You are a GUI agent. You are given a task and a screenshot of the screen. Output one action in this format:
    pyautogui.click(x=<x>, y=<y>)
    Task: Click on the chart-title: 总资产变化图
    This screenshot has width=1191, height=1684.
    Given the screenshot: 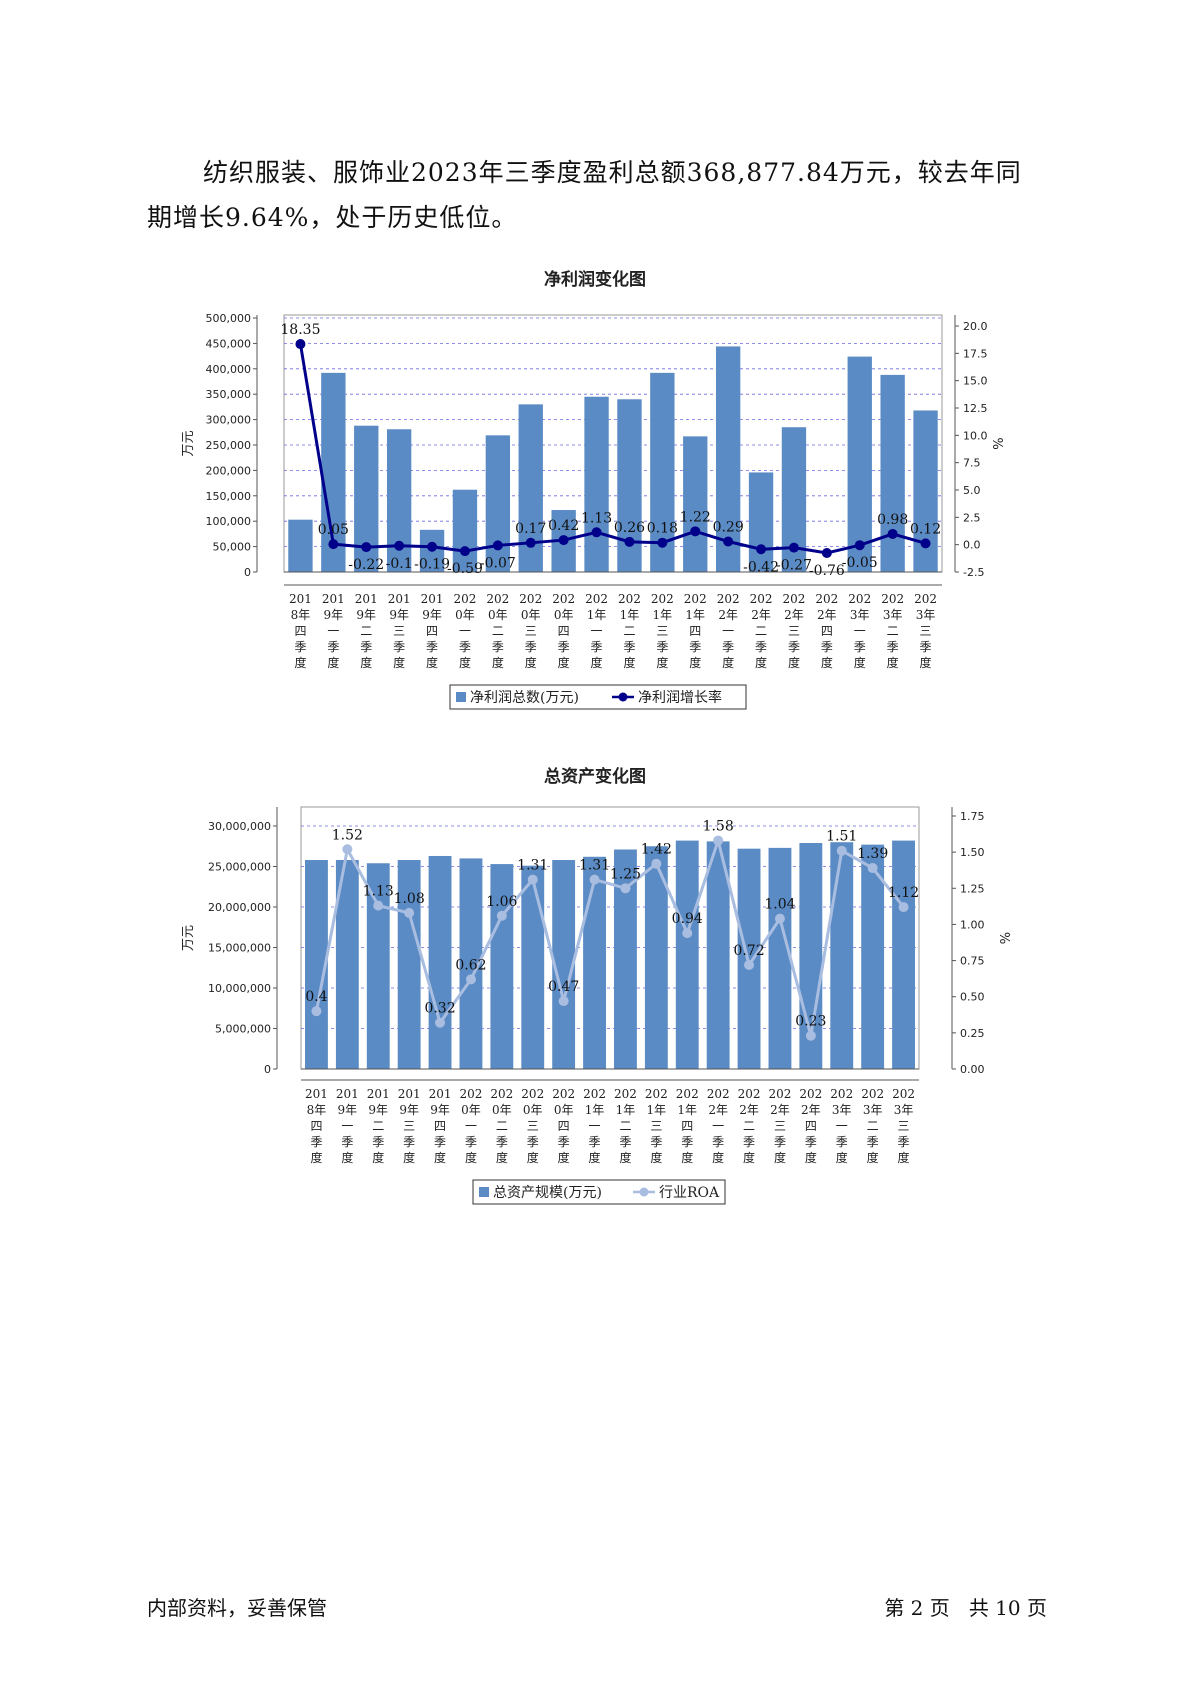 What is the action you would take?
    pyautogui.click(x=595, y=776)
    